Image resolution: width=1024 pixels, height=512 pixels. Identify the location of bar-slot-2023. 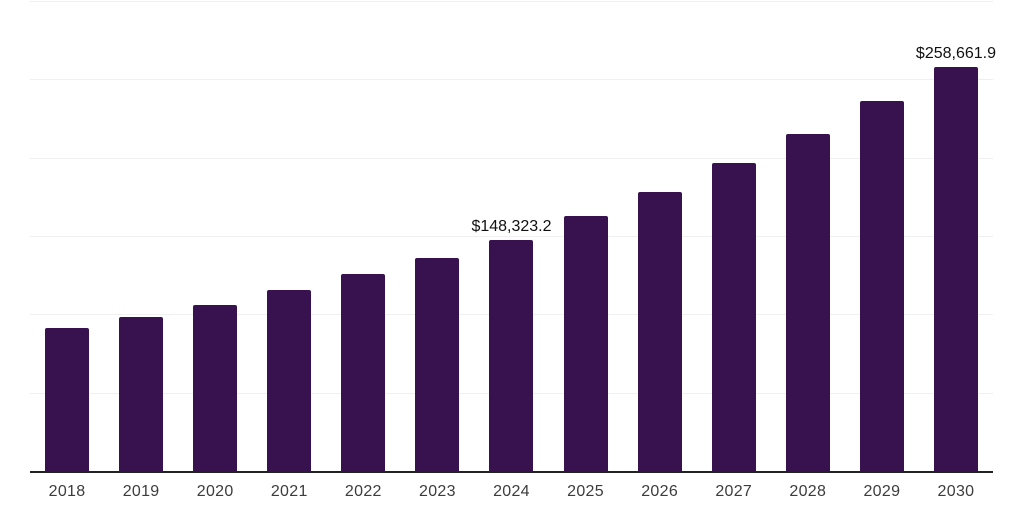
(437, 237).